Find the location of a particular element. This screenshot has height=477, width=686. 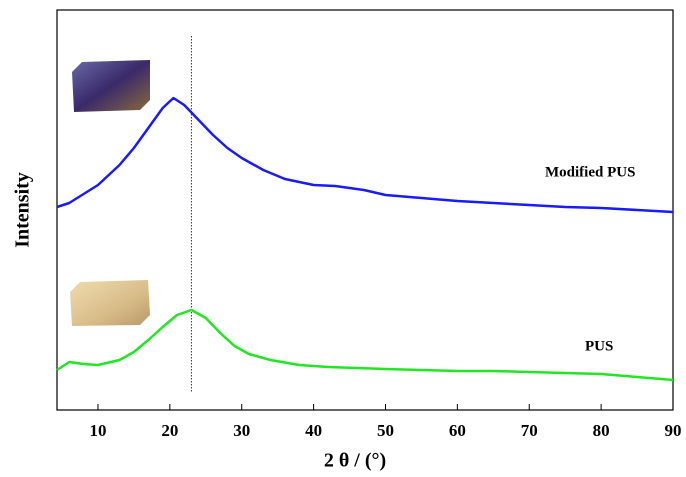

x-axis-title: 2 θ / (°) is located at coordinates (355, 461).